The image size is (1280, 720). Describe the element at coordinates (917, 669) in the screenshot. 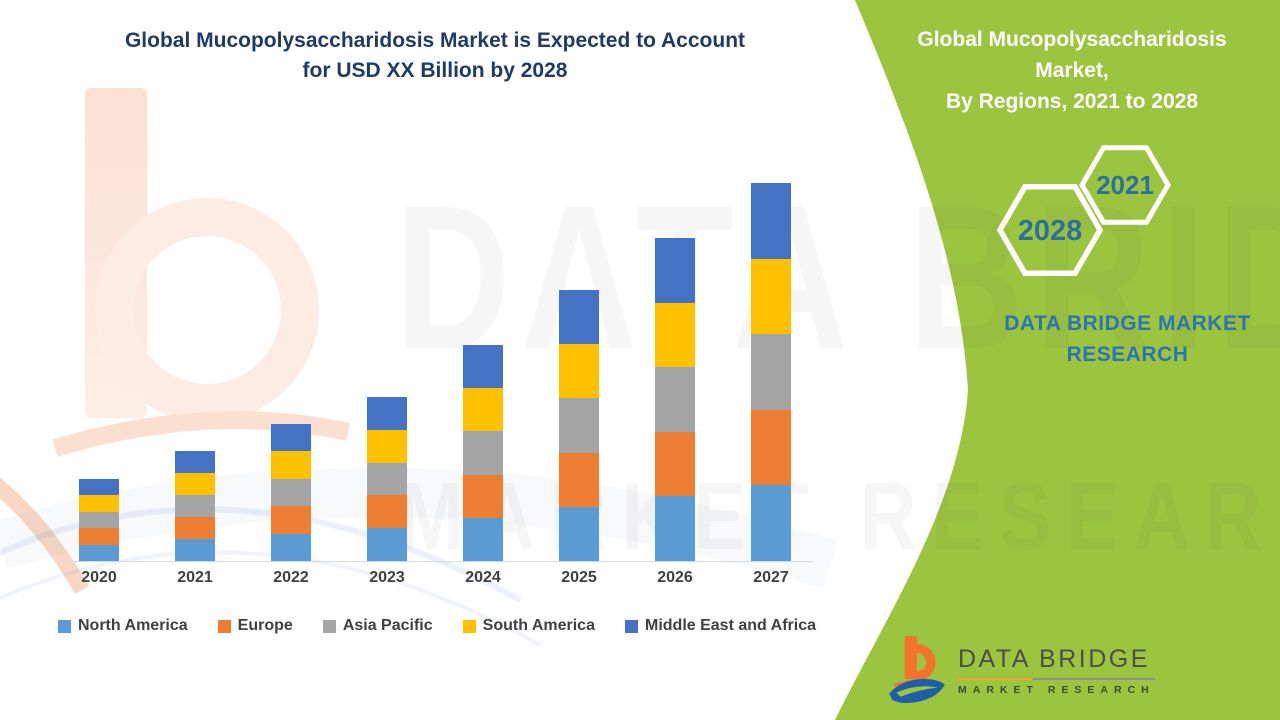

I see `data-bridge-b-icon` at that location.